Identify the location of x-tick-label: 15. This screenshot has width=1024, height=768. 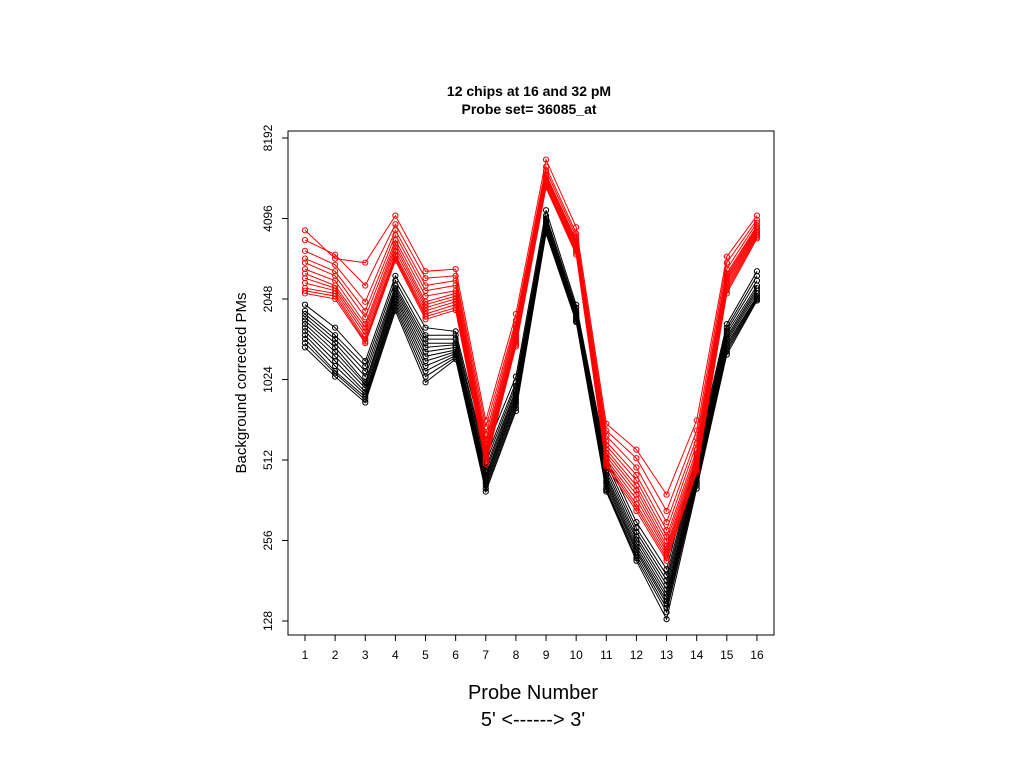
(727, 655).